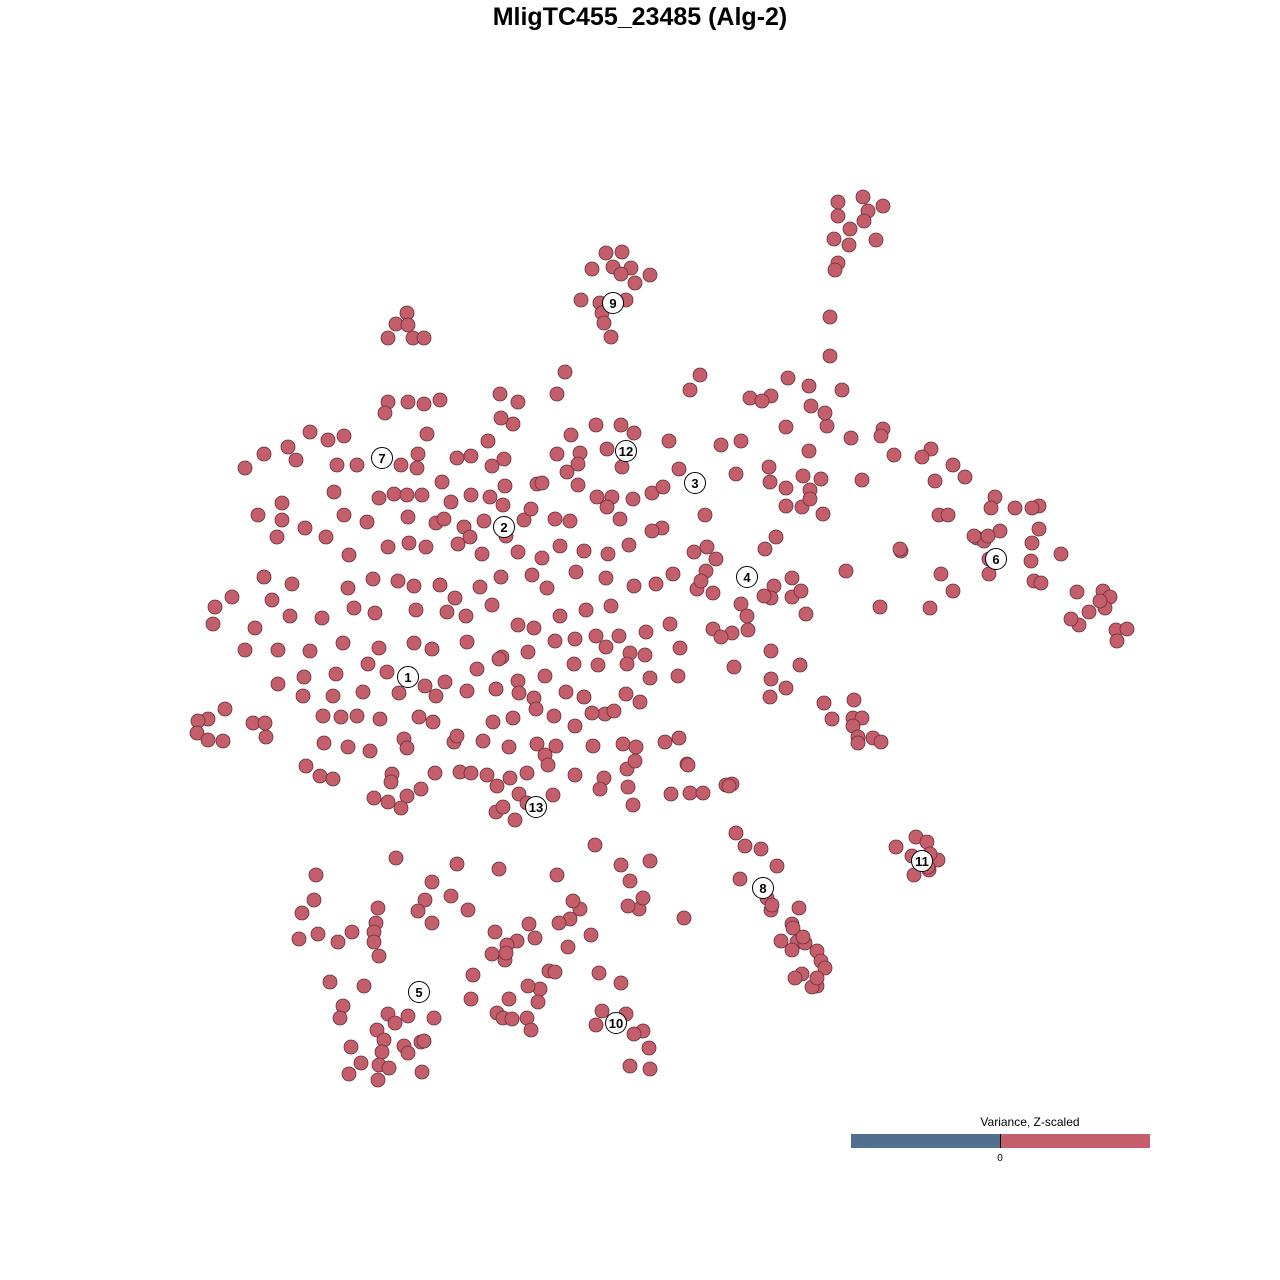 The height and width of the screenshot is (1280, 1280). Describe the element at coordinates (1000, 1158) in the screenshot. I see `legend-tick-label: 0` at that location.